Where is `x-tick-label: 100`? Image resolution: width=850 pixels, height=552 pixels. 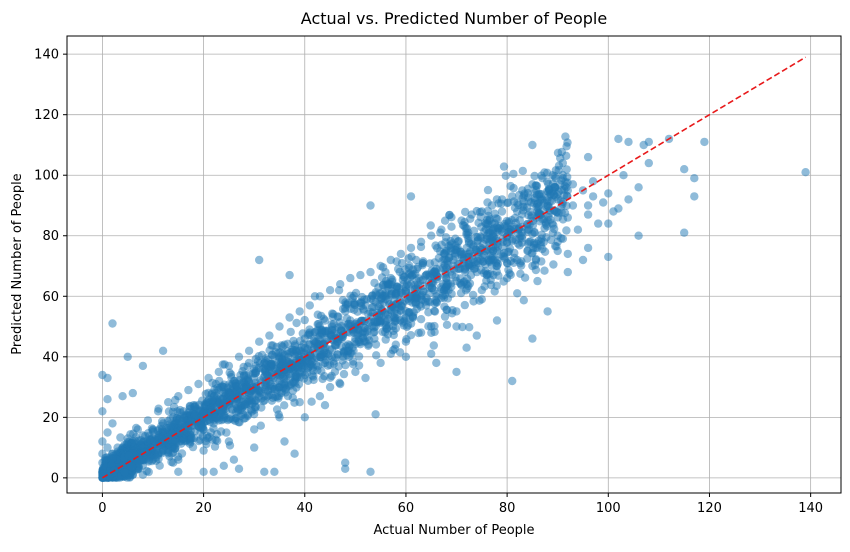 x-tick-label: 100 is located at coordinates (608, 508).